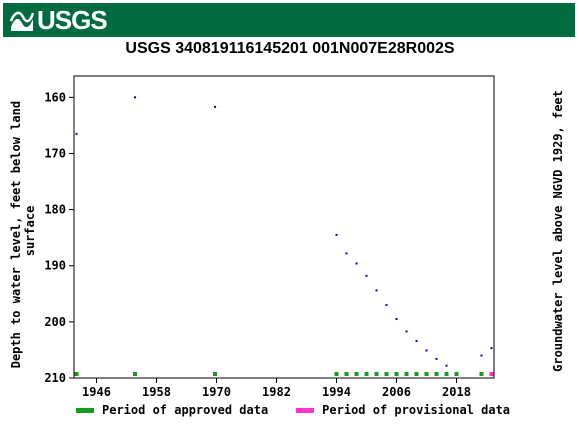 This screenshot has height=430, width=580. Describe the element at coordinates (55, 322) in the screenshot. I see `y-left-tick-label: 200` at that location.